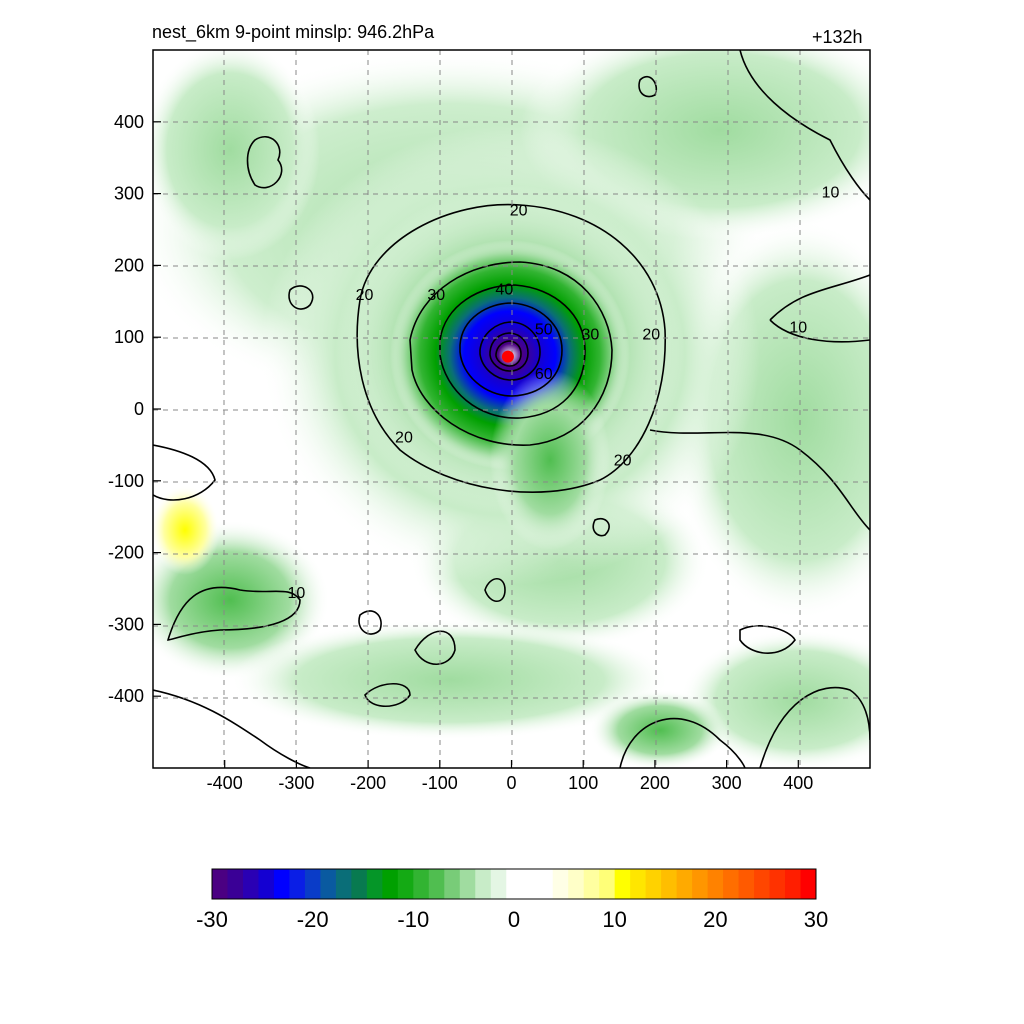 Image resolution: width=1024 pixels, height=1024 pixels. Describe the element at coordinates (129, 194) in the screenshot. I see `y-tick-label: 300` at that location.